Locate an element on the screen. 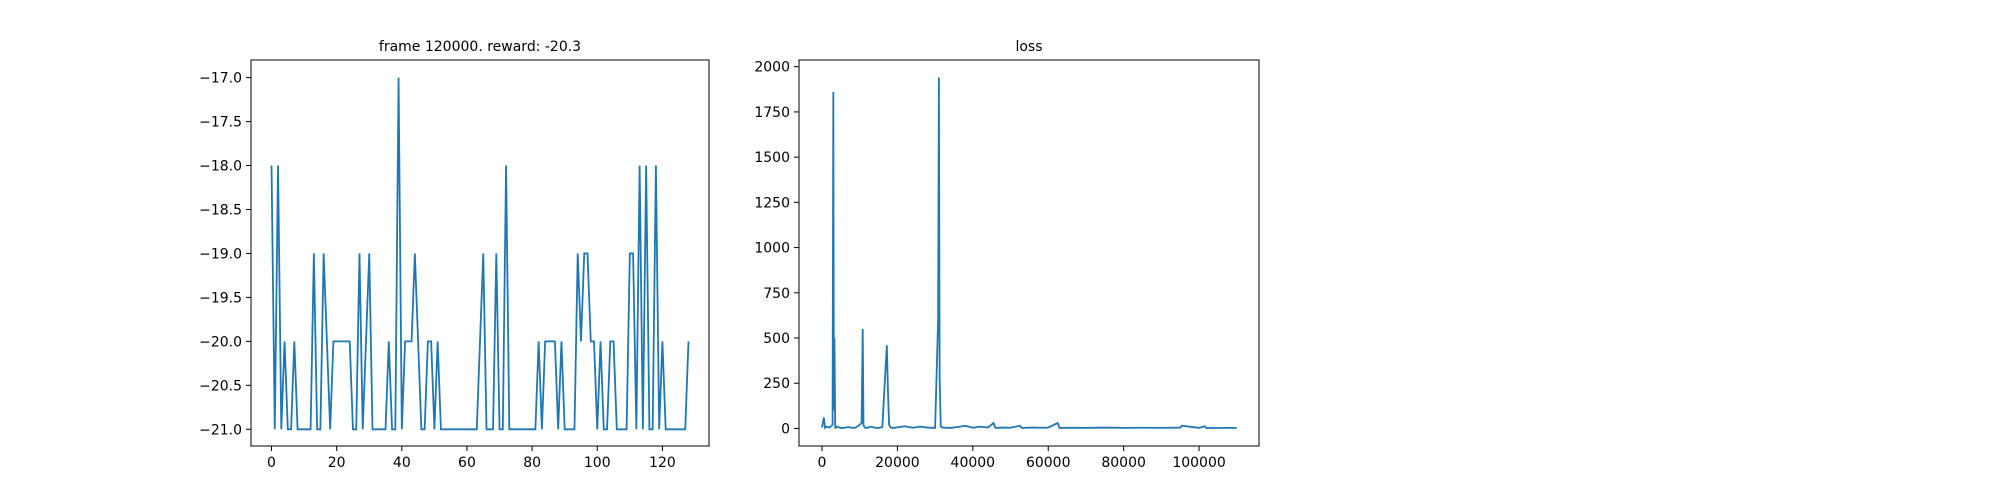  x-tick-label: 80000 is located at coordinates (1123, 463).